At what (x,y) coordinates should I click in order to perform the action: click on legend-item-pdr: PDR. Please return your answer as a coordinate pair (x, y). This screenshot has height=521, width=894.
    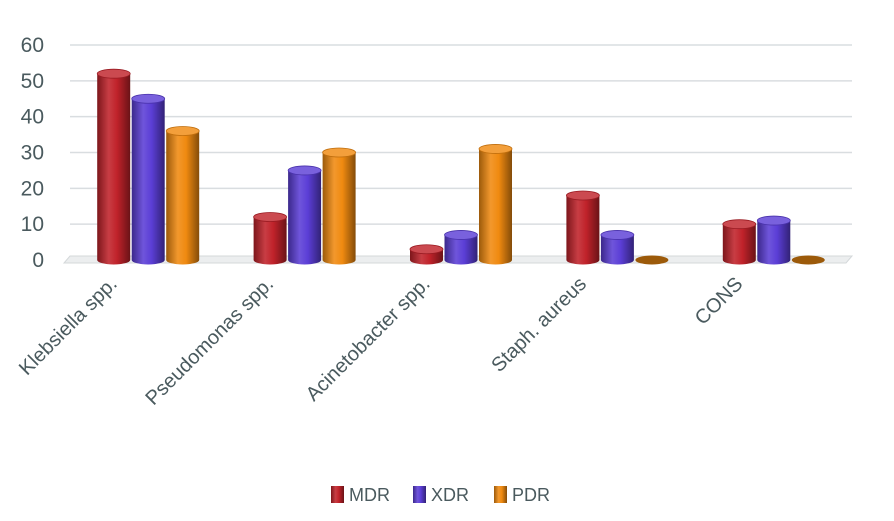
    Looking at the image, I should click on (522, 495).